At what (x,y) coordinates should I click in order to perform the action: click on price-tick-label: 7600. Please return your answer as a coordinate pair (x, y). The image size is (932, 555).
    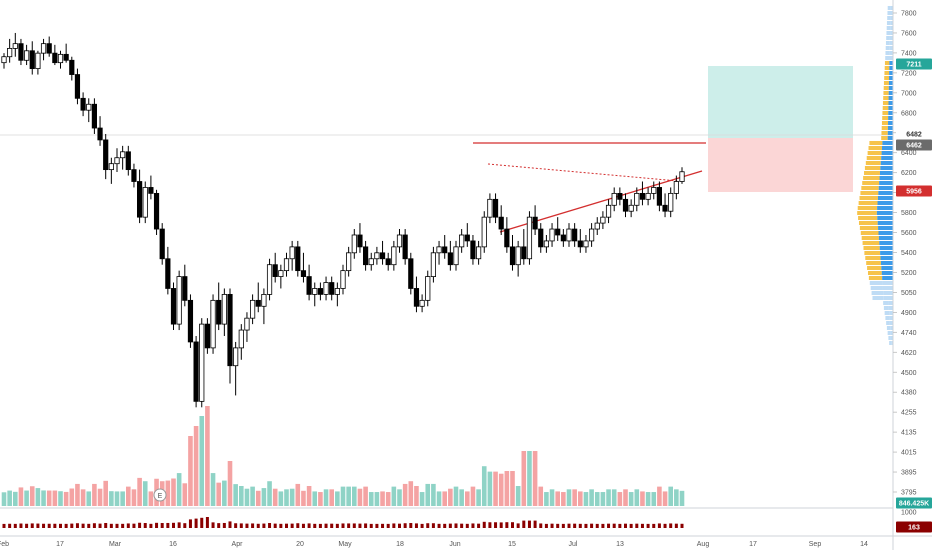
    Looking at the image, I should click on (909, 33).